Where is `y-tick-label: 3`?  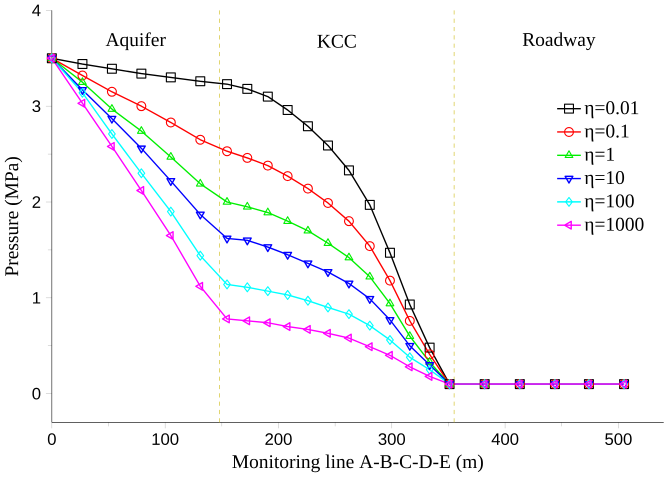
y-tick-label: 3 is located at coordinates (36, 106).